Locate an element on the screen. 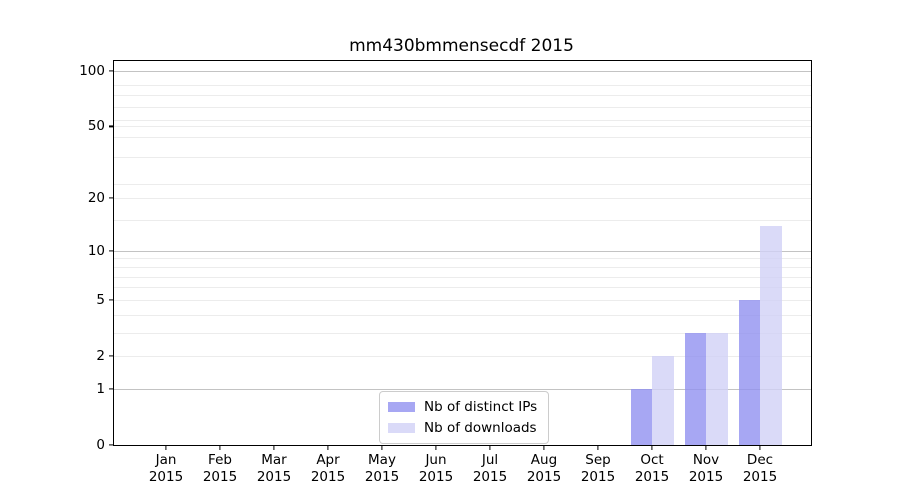  x-tick-label: Oct 2015 is located at coordinates (652, 468).